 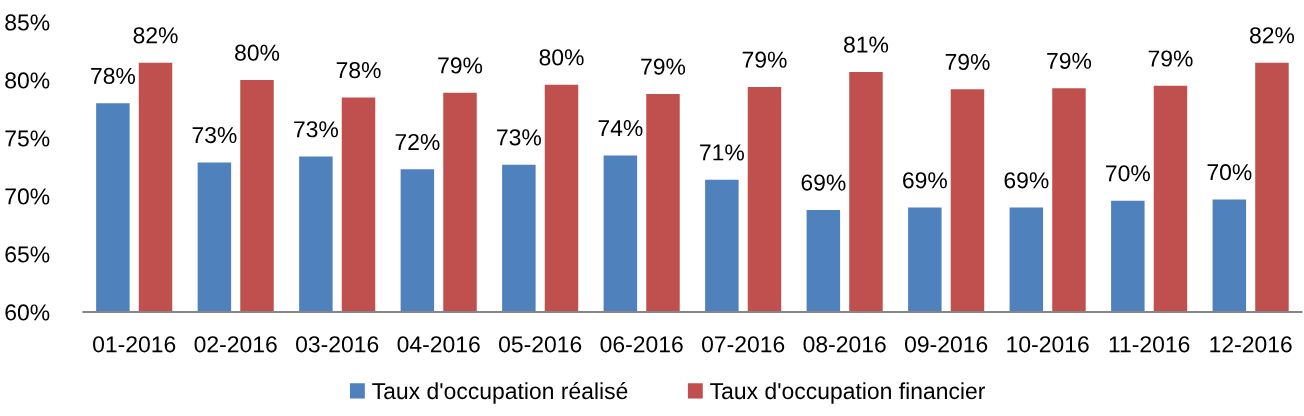 What do you see at coordinates (620, 128) in the screenshot?
I see `data-label: 74%` at bounding box center [620, 128].